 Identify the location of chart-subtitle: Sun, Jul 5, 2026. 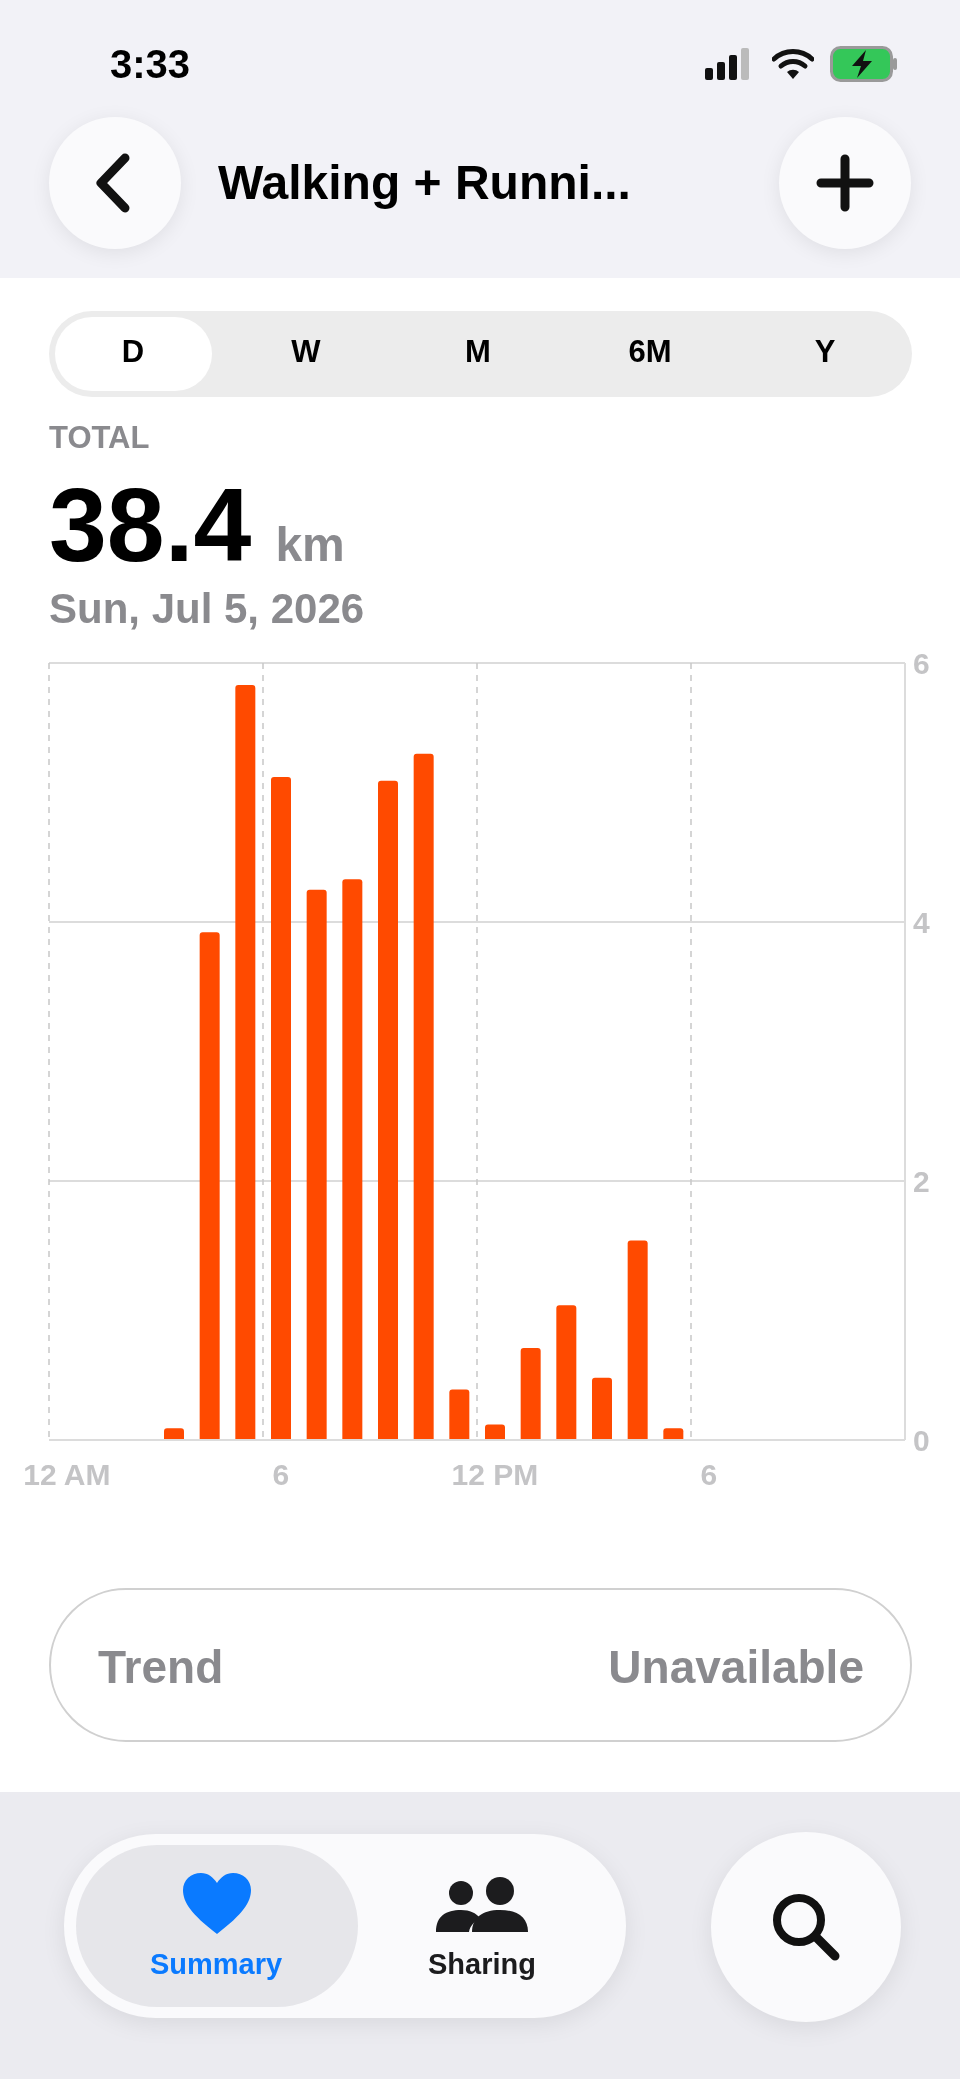
(207, 609).